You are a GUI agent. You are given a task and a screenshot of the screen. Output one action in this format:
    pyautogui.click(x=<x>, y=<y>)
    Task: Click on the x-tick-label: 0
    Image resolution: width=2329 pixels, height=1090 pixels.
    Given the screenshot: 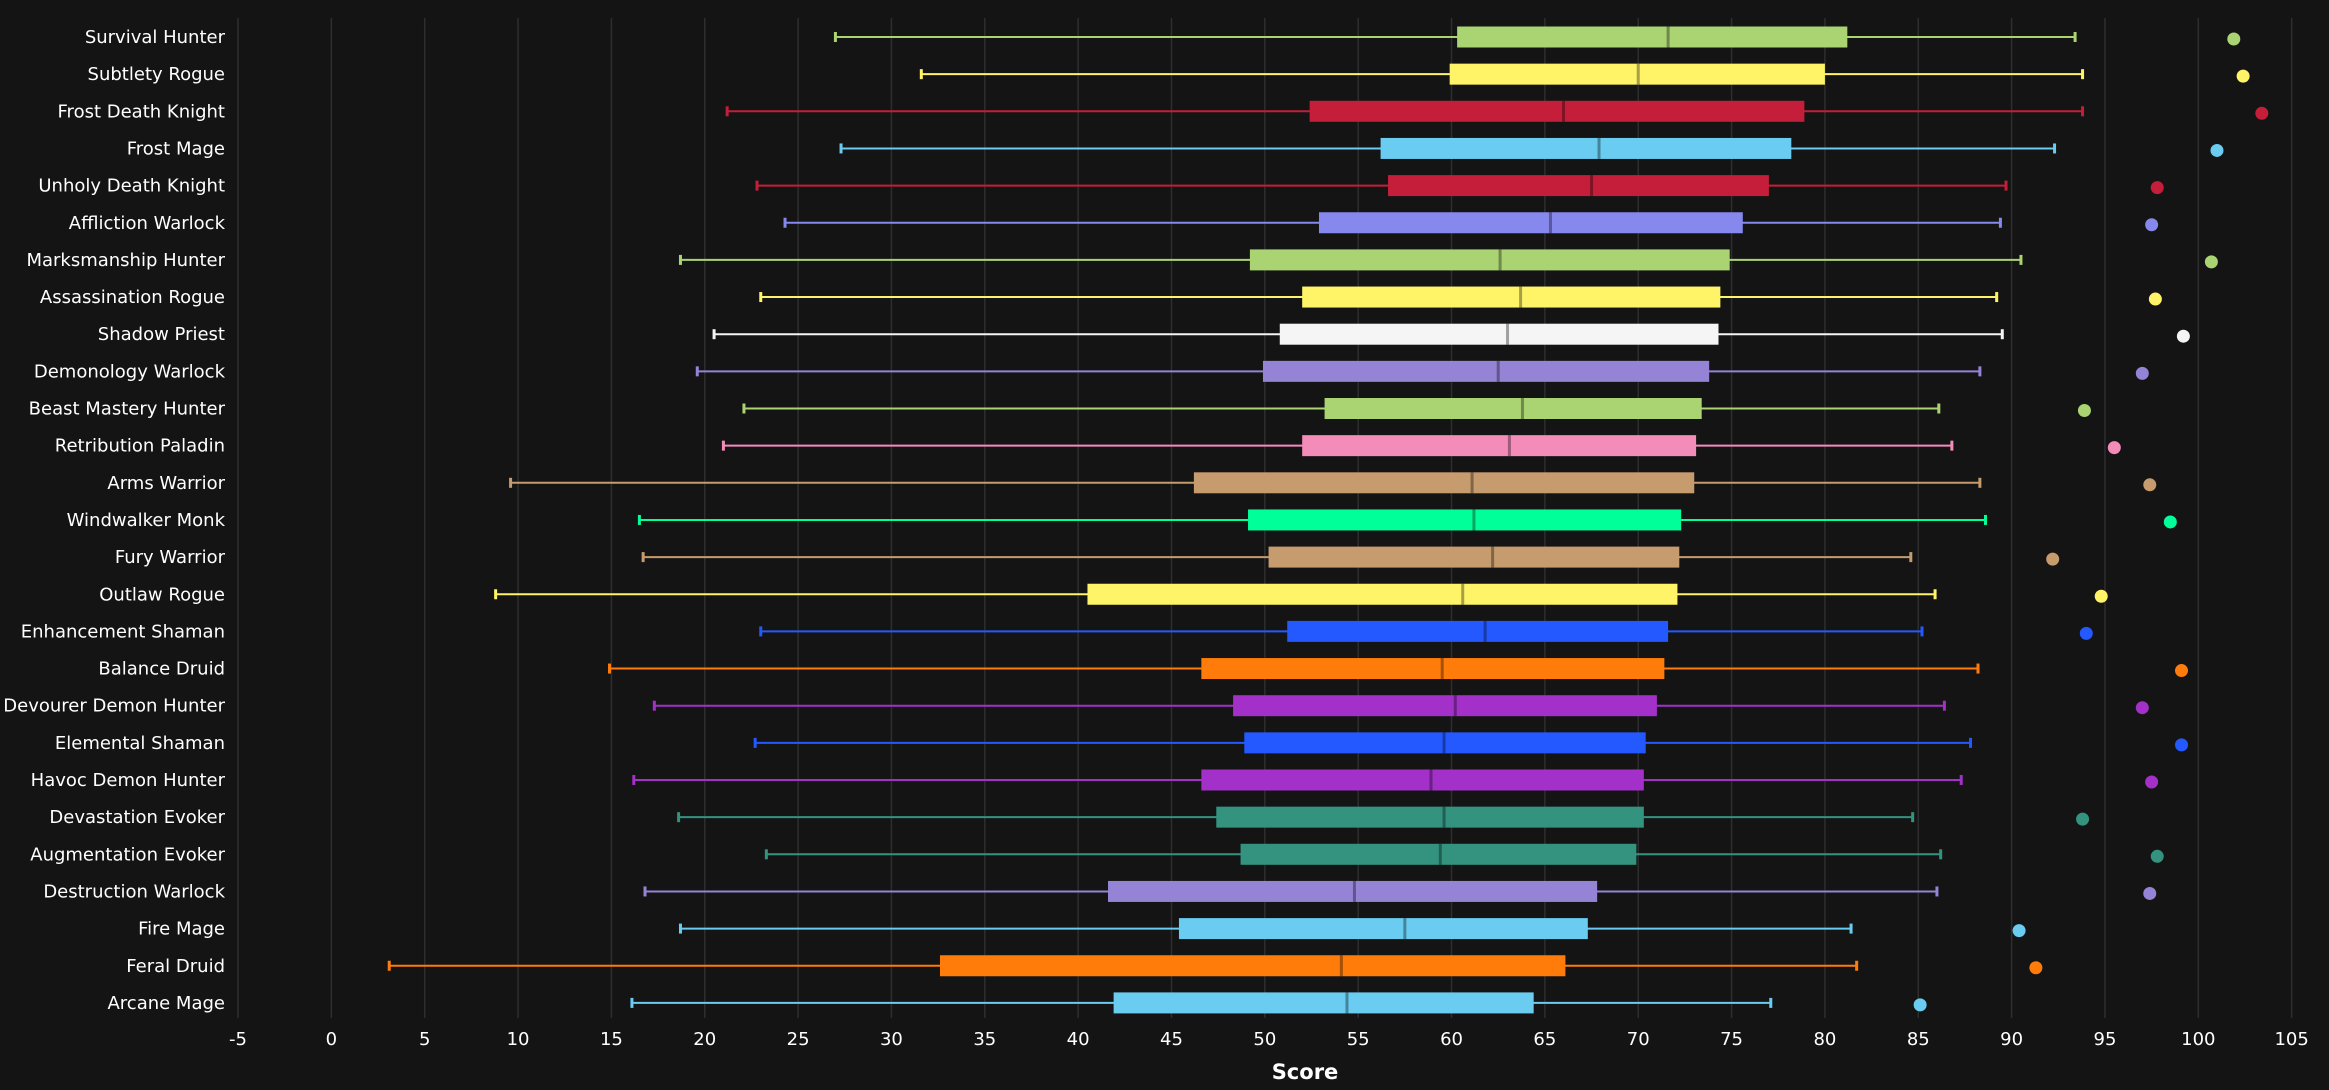 What is the action you would take?
    pyautogui.click(x=331, y=1039)
    